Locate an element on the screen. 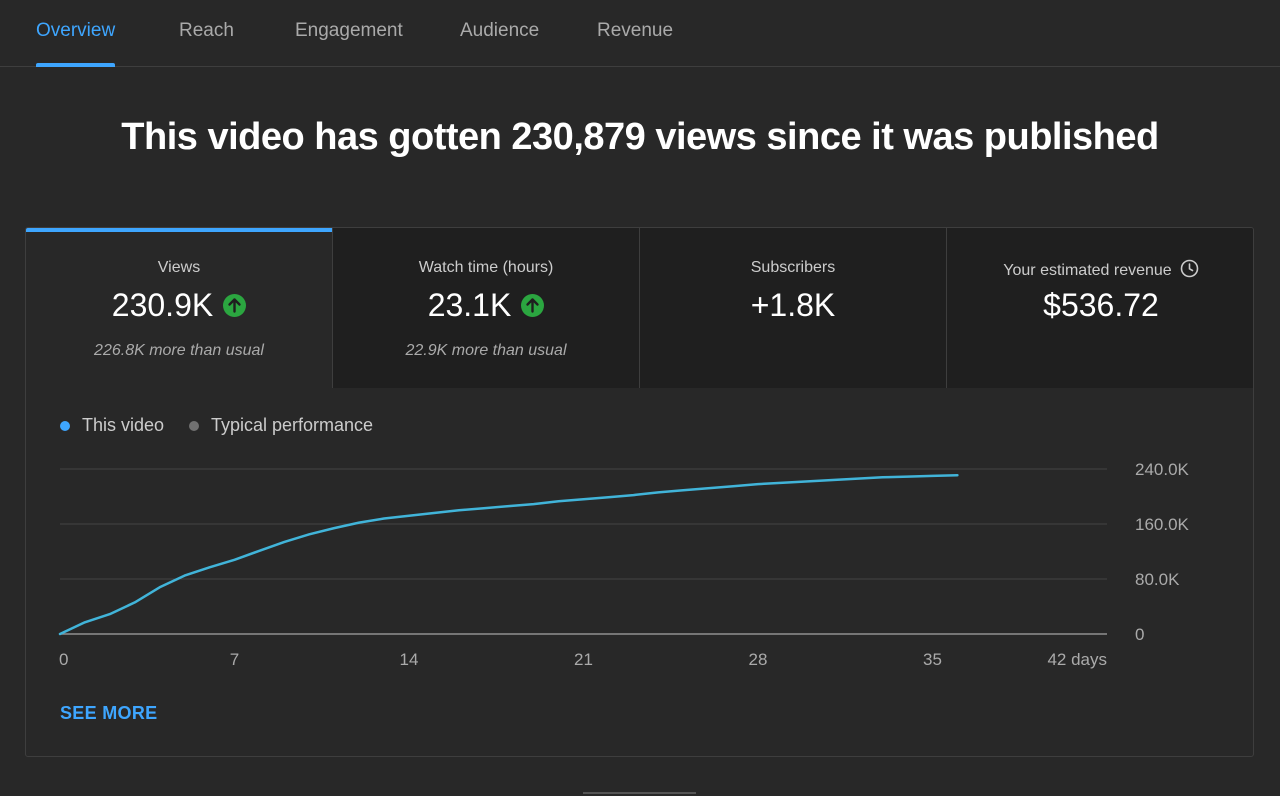 Image resolution: width=1280 pixels, height=796 pixels. metric-label: Watch time (hours) is located at coordinates (486, 267).